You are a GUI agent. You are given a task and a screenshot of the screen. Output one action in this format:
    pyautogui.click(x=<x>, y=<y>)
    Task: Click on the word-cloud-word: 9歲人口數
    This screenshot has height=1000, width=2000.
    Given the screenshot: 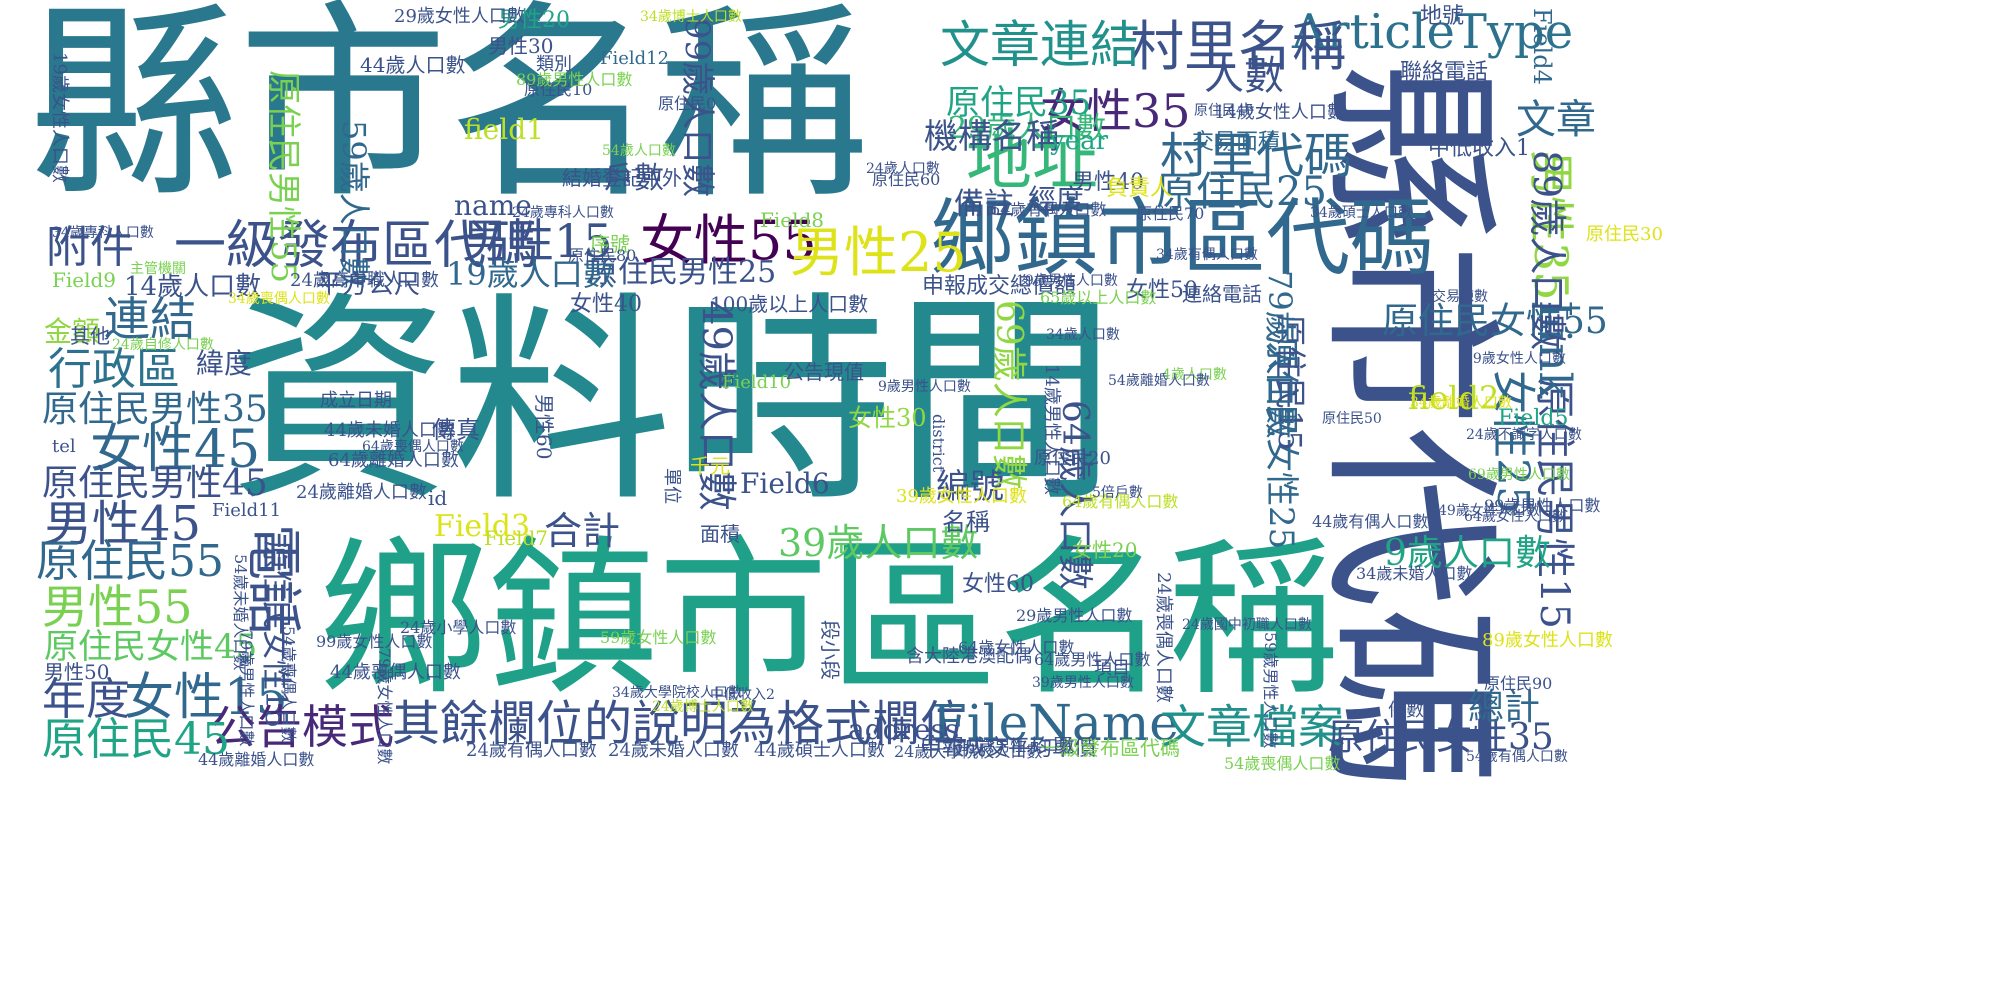 What is the action you would take?
    pyautogui.click(x=1467, y=553)
    